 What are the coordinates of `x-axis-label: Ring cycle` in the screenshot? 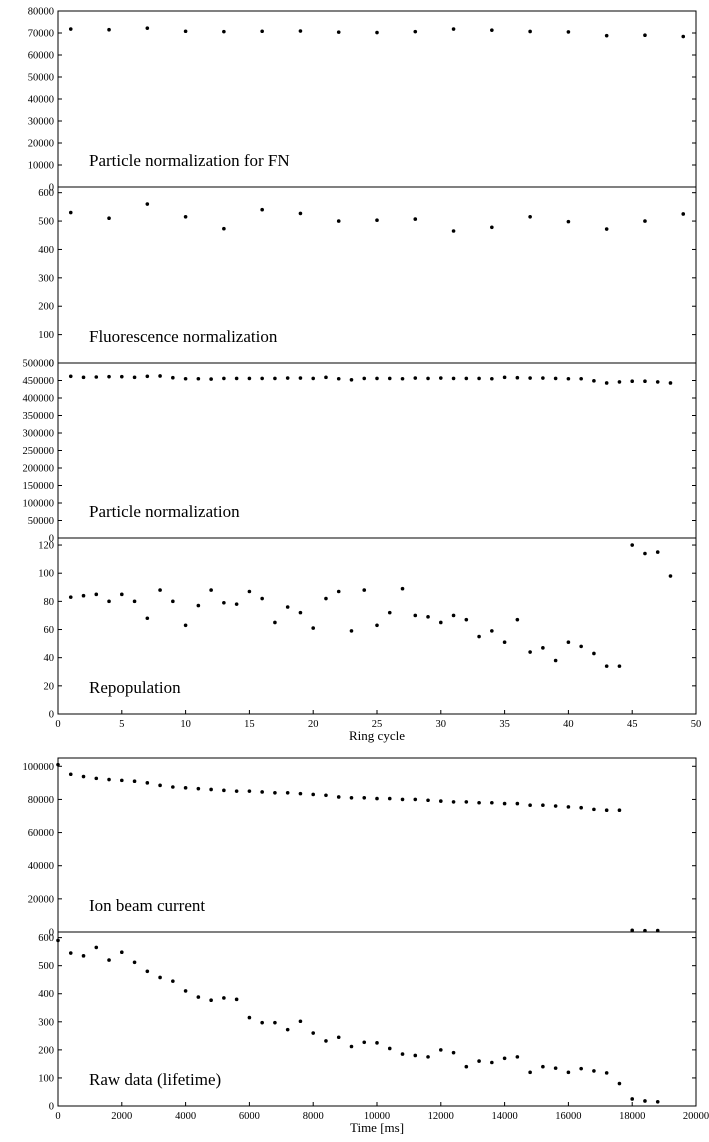 It's located at (377, 735).